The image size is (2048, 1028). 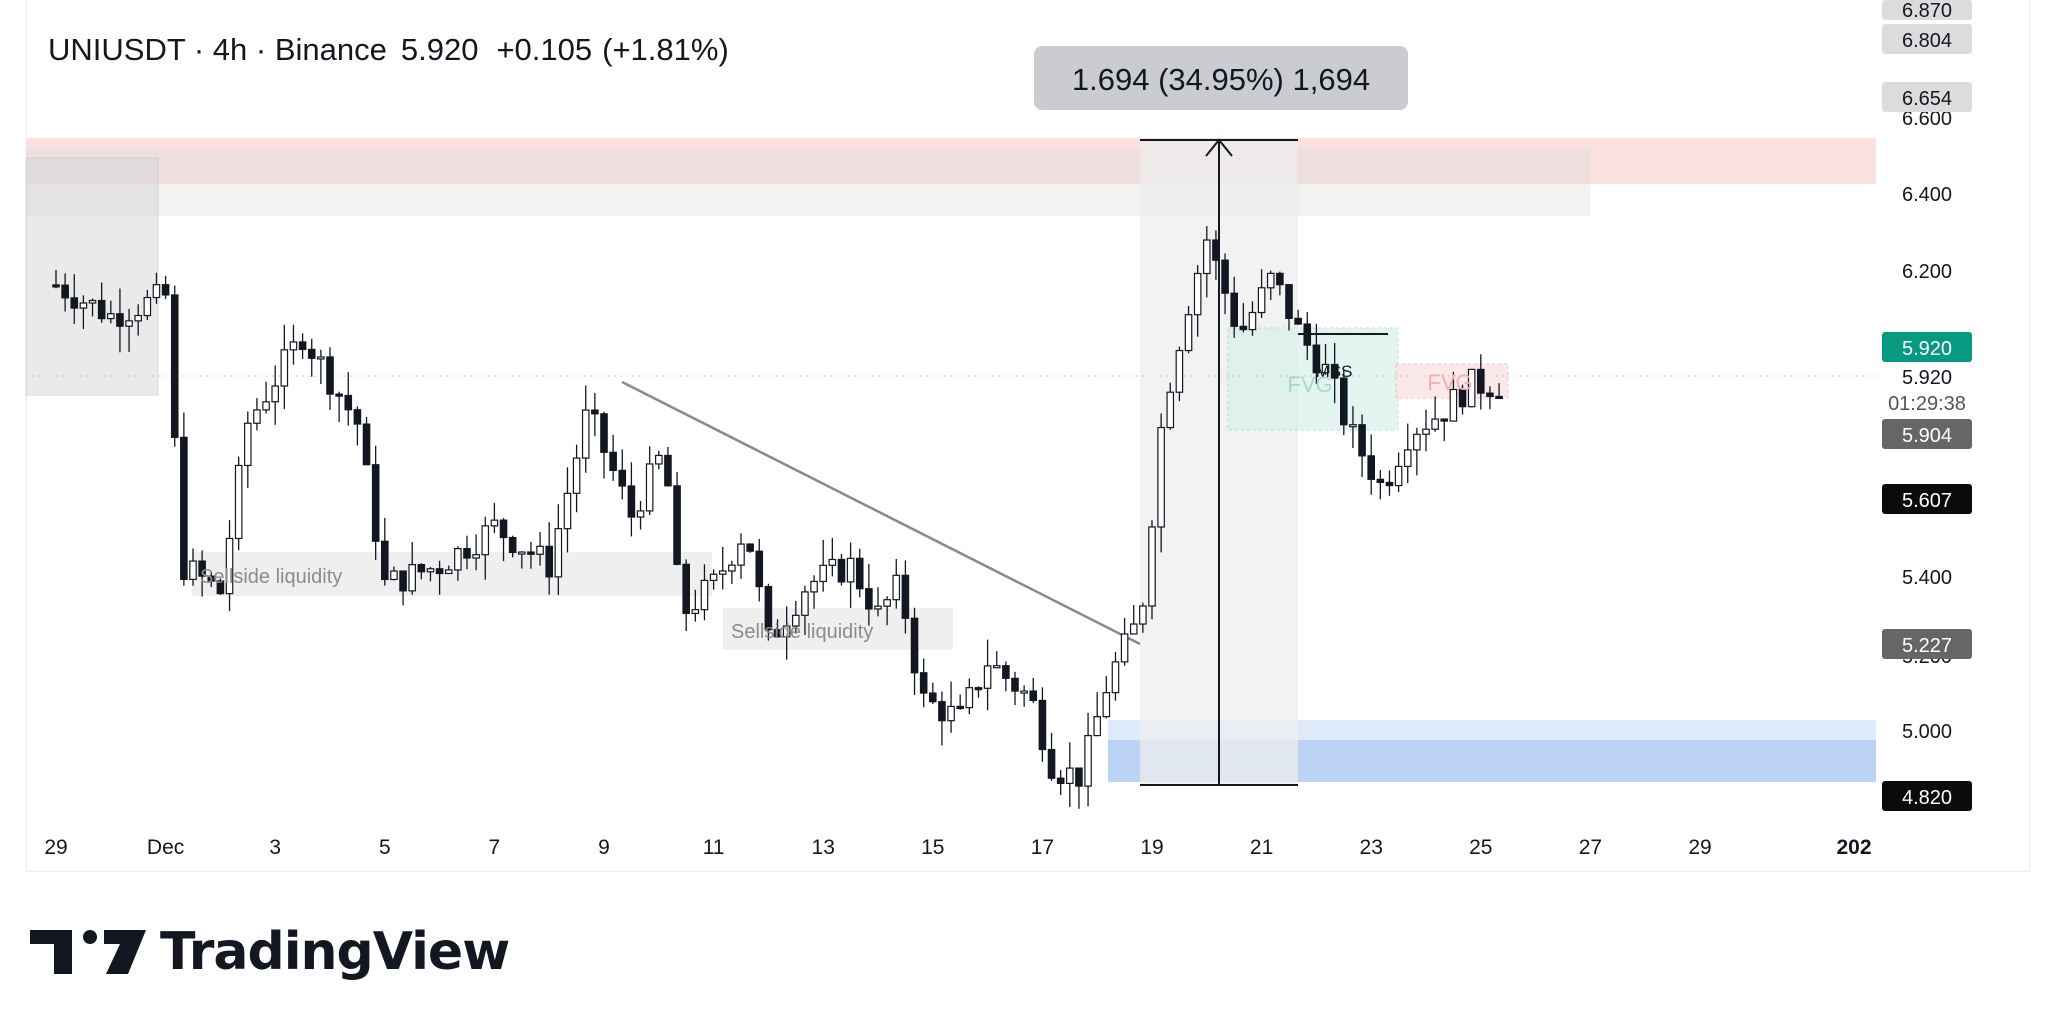 I want to click on x-tick-label: 17, so click(x=1042, y=847).